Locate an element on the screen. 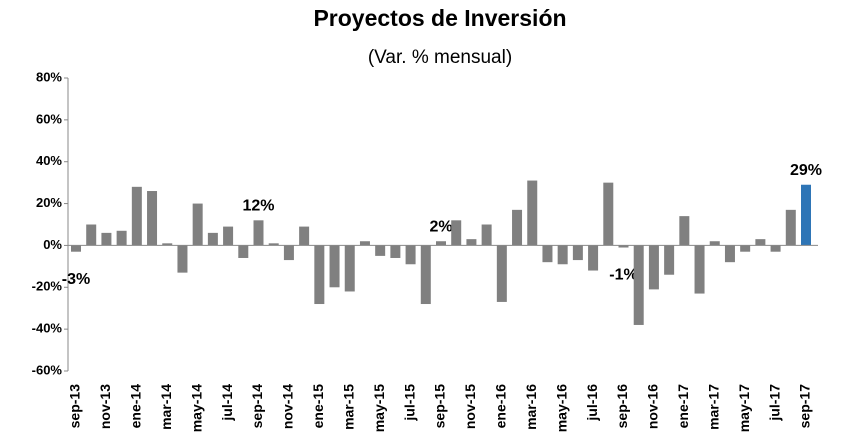  x-tick-label: ene-16 is located at coordinates (501, 406).